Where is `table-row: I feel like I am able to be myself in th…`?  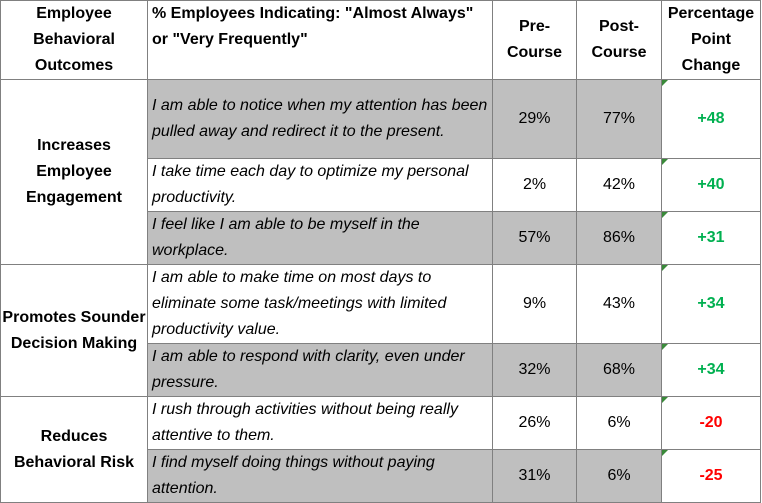
table-row: I feel like I am able to be myself in th… is located at coordinates (381, 238).